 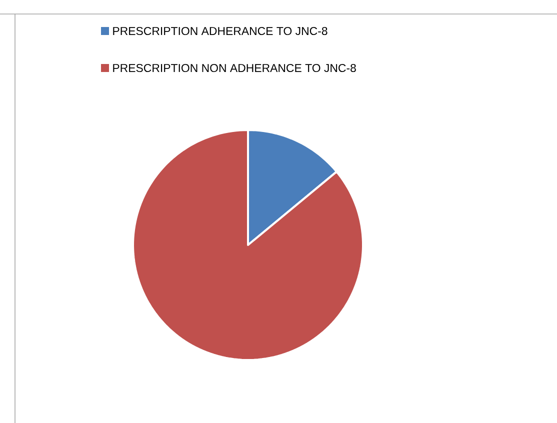 I want to click on legend-label: PRESCRIPTION NON ADHERANCE TO JNC-8, so click(x=234, y=68).